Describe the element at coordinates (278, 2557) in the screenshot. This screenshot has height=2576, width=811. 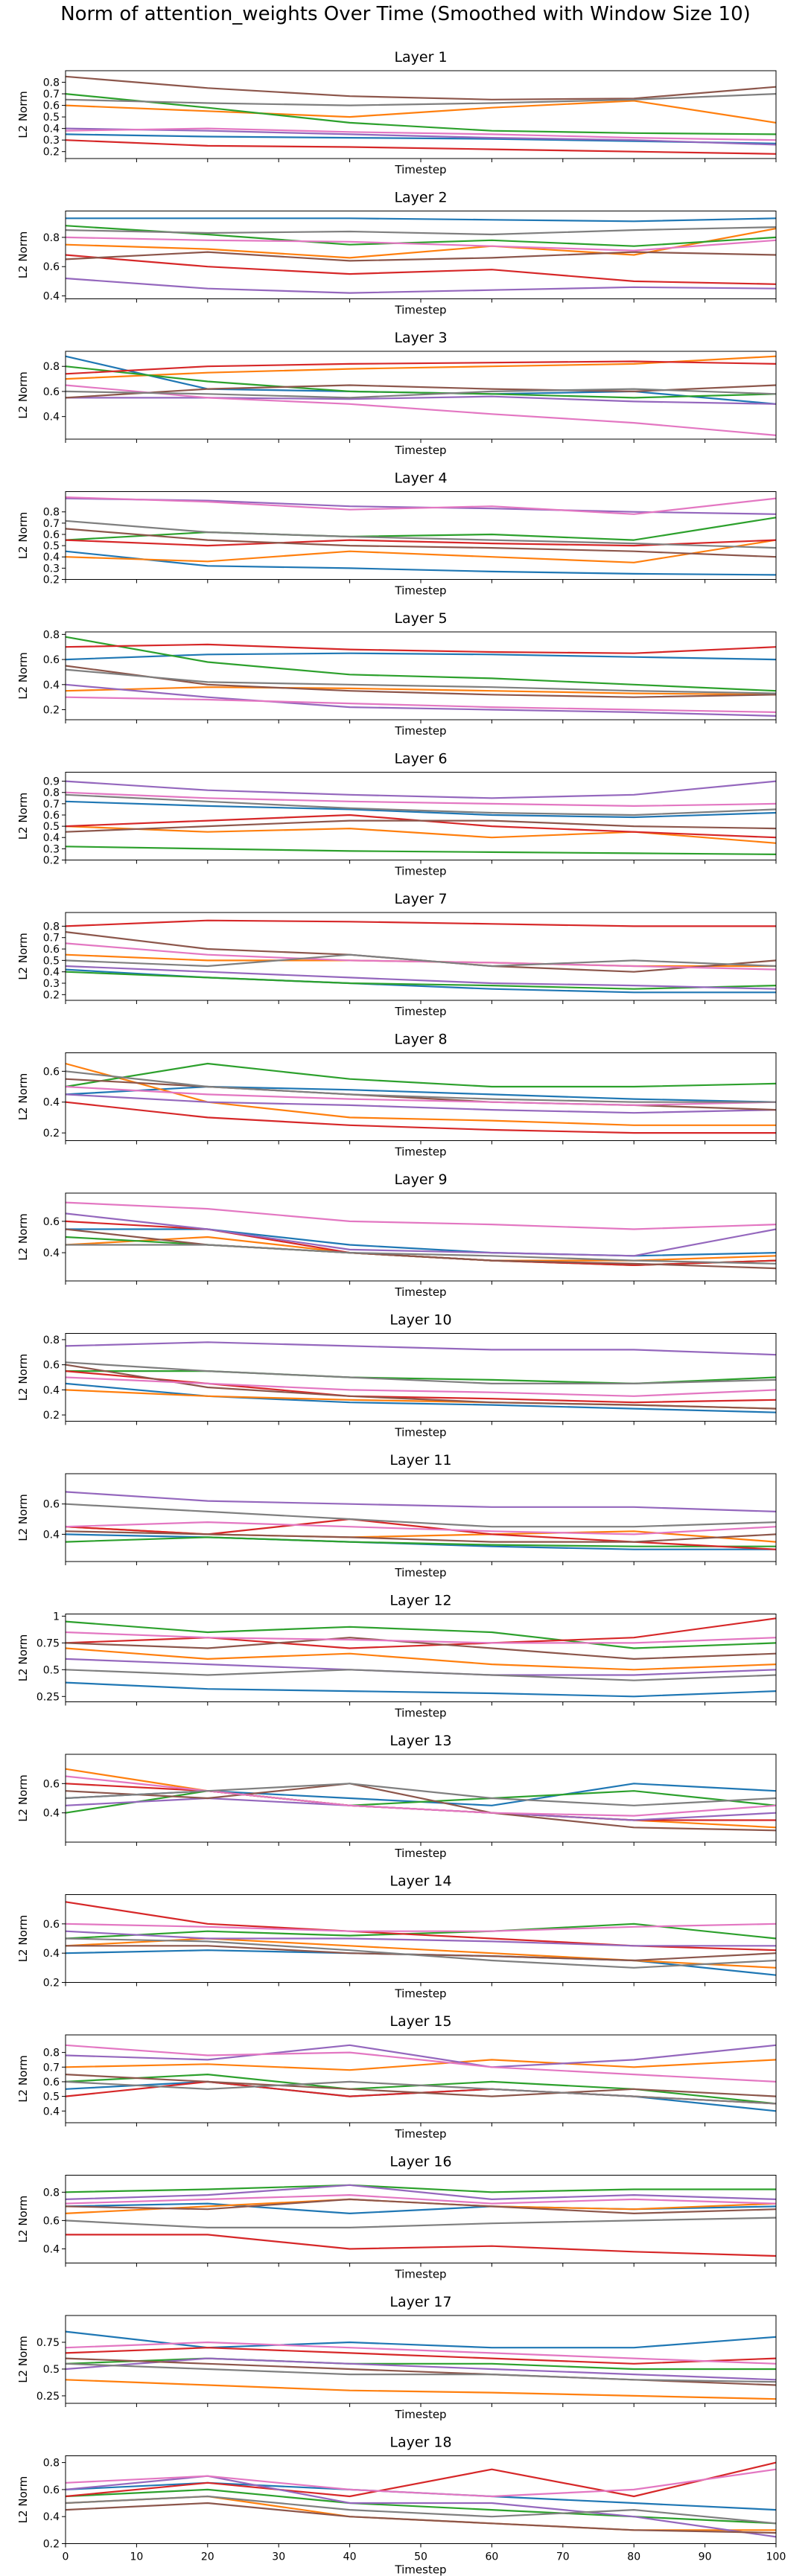
I see `layer-18-xtick-label: 30` at that location.